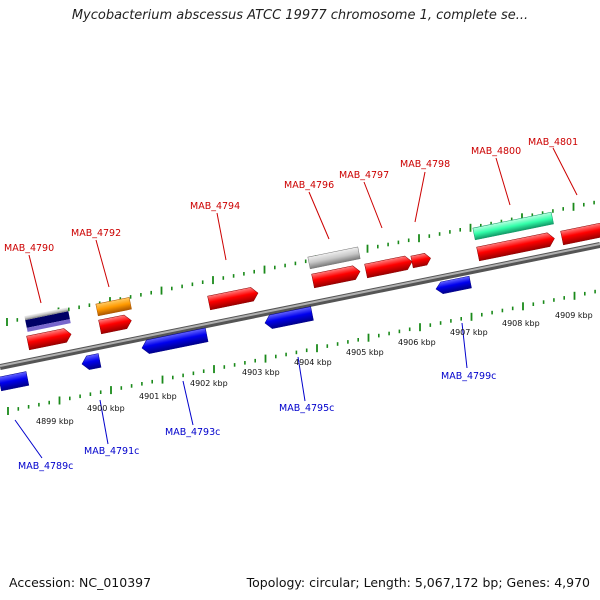 This screenshot has height=600, width=600. What do you see at coordinates (417, 342) in the screenshot?
I see `tick-label-4906: 4906 kbp` at bounding box center [417, 342].